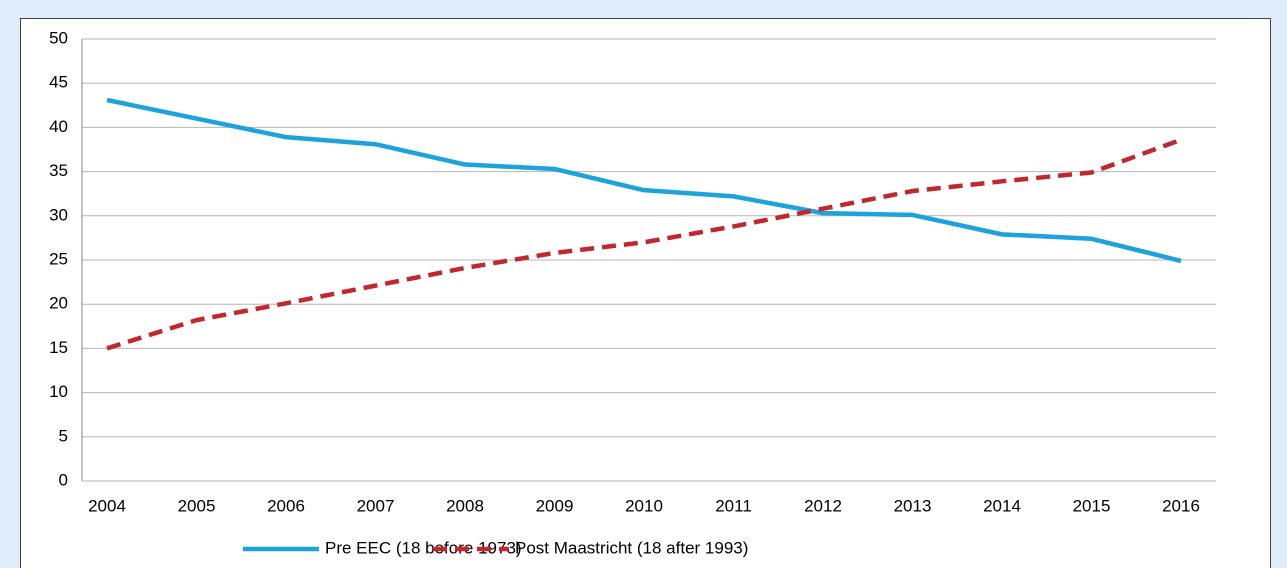 The width and height of the screenshot is (1287, 568). Describe the element at coordinates (107, 505) in the screenshot. I see `x-tick-label: 2004` at that location.